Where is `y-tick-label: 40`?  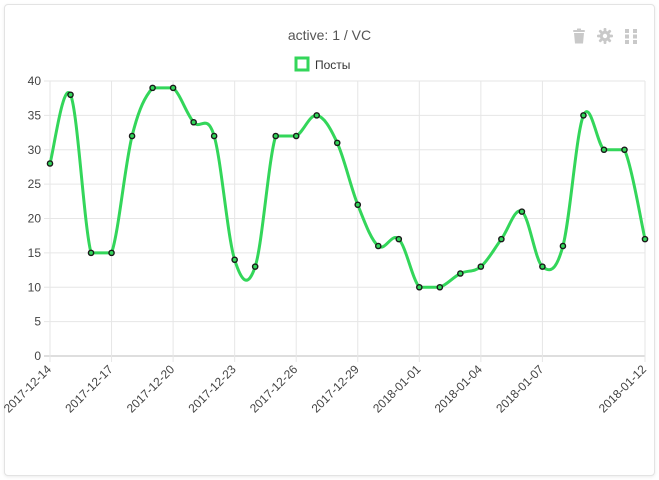
y-tick-label: 40 is located at coordinates (35, 81).